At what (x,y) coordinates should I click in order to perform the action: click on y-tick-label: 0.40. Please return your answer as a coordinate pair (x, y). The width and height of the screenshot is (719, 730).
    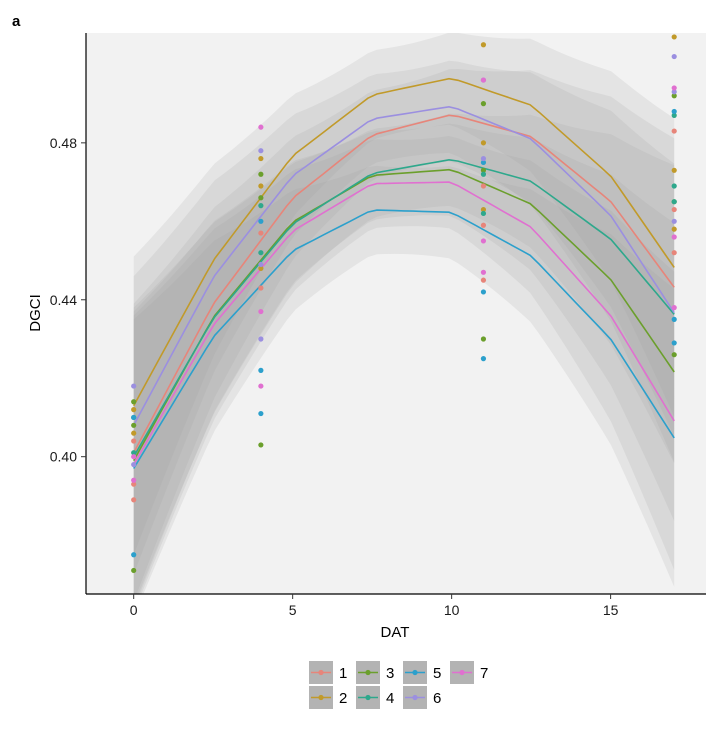
    Looking at the image, I should click on (63, 457).